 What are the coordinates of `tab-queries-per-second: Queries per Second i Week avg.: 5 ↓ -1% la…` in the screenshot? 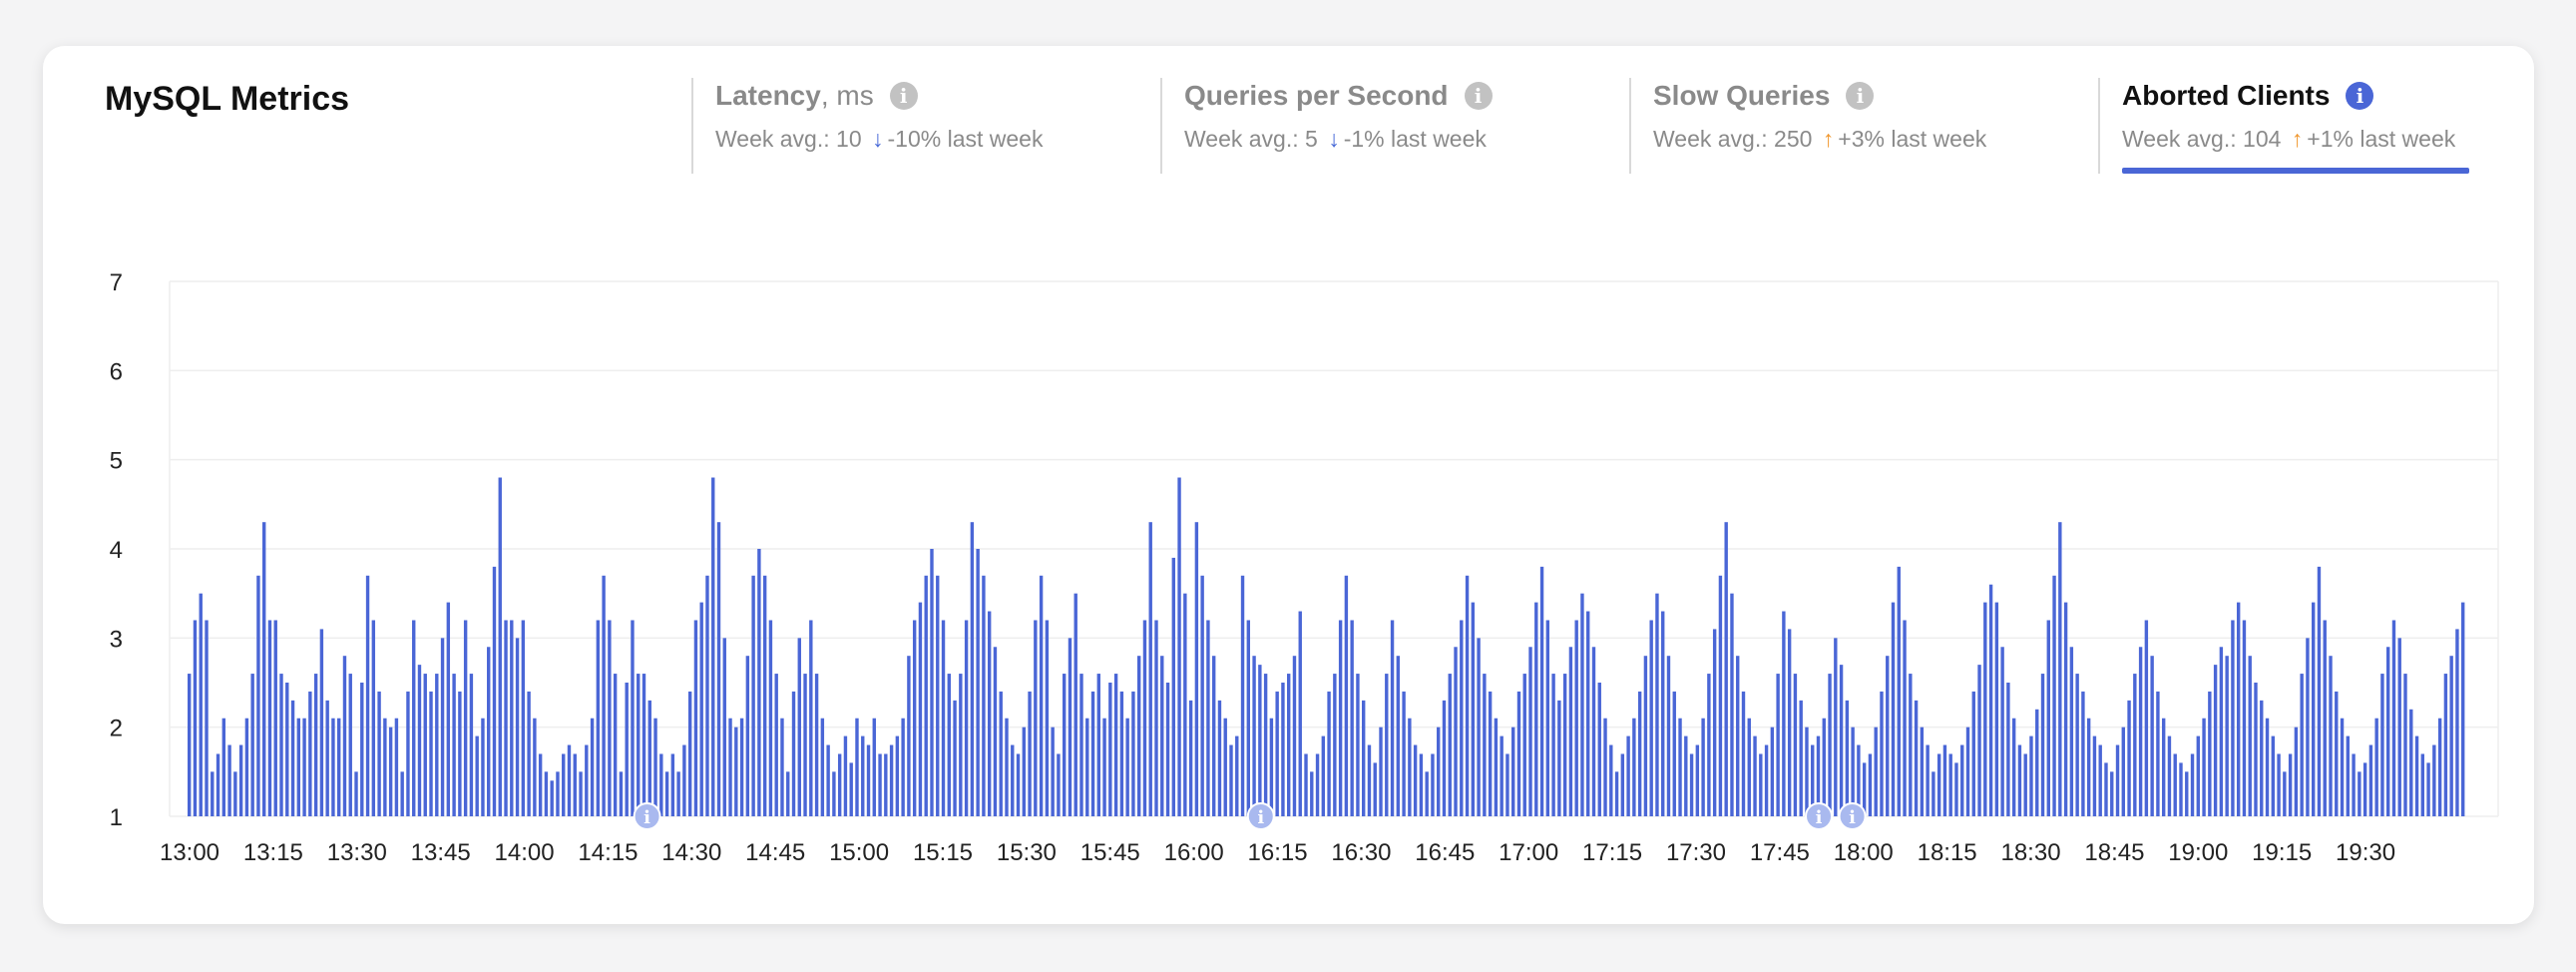 It's located at (1370, 126).